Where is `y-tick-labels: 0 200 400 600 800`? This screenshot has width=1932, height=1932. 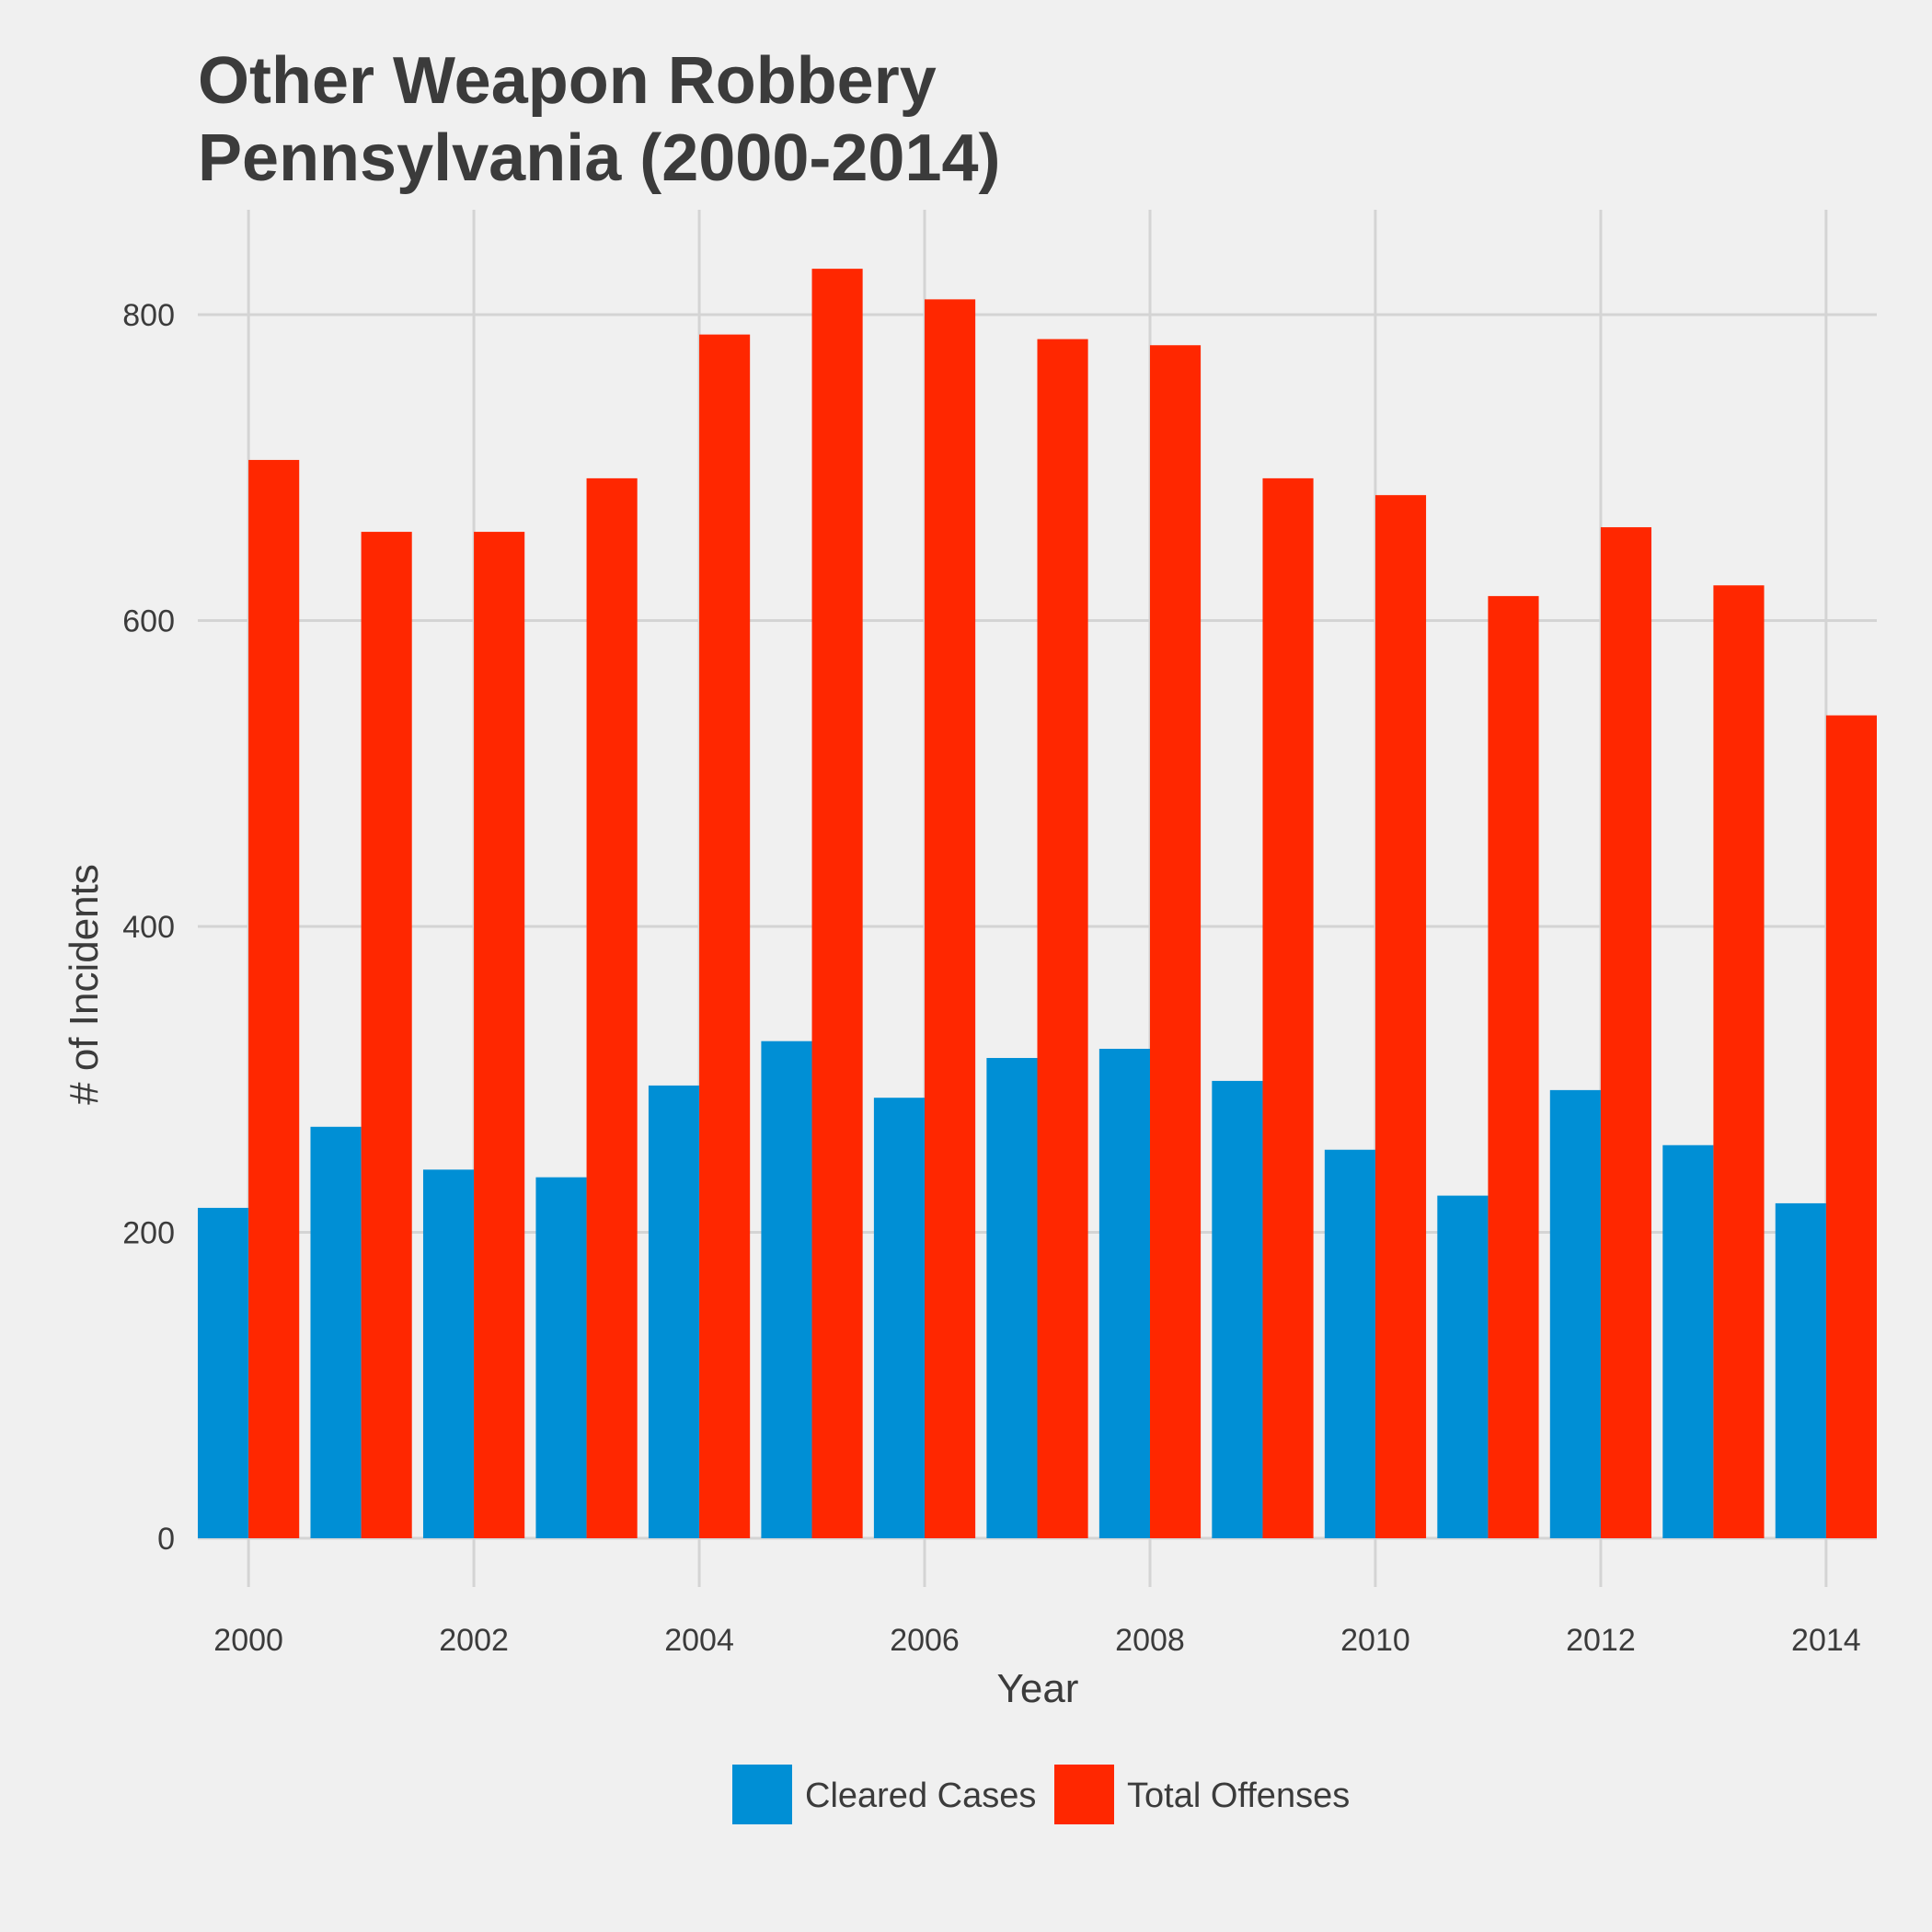
y-tick-labels: 0 200 400 600 800 is located at coordinates (148, 927).